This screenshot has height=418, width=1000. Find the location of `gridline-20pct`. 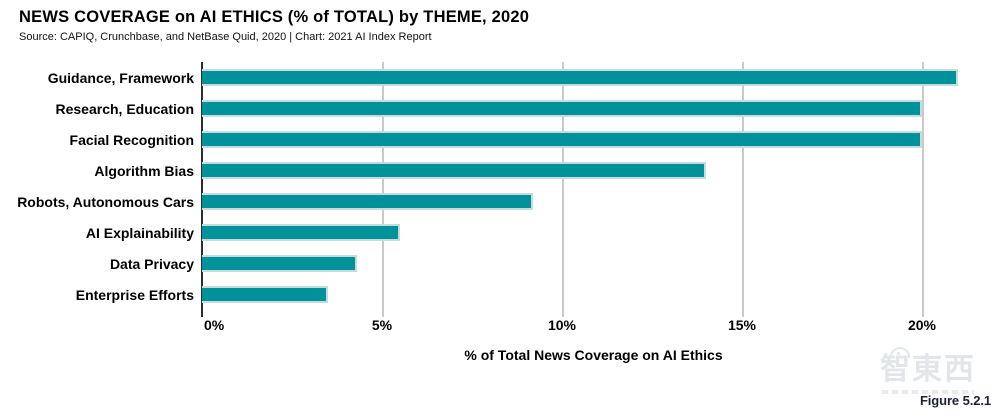

gridline-20pct is located at coordinates (923, 189).